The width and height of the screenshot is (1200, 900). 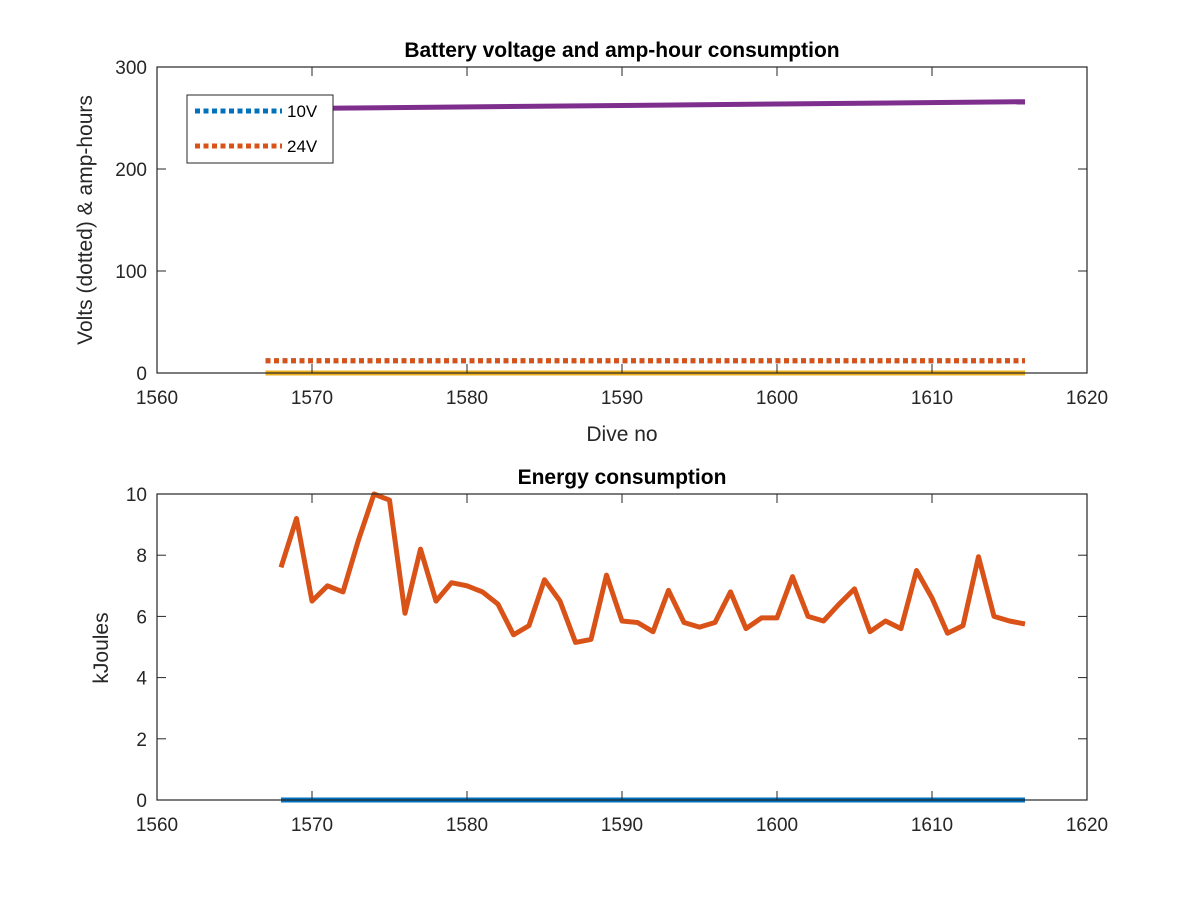 What do you see at coordinates (141, 679) in the screenshot?
I see `bottom-chart-y-tick-label: 4` at bounding box center [141, 679].